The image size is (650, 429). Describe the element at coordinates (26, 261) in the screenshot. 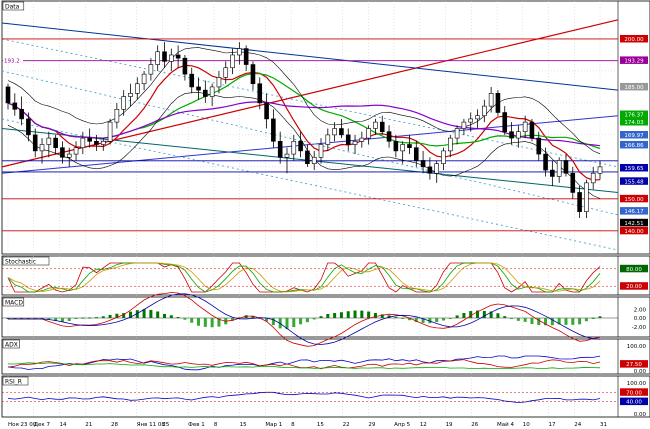

I see `panel-title-box-stochastic` at that location.